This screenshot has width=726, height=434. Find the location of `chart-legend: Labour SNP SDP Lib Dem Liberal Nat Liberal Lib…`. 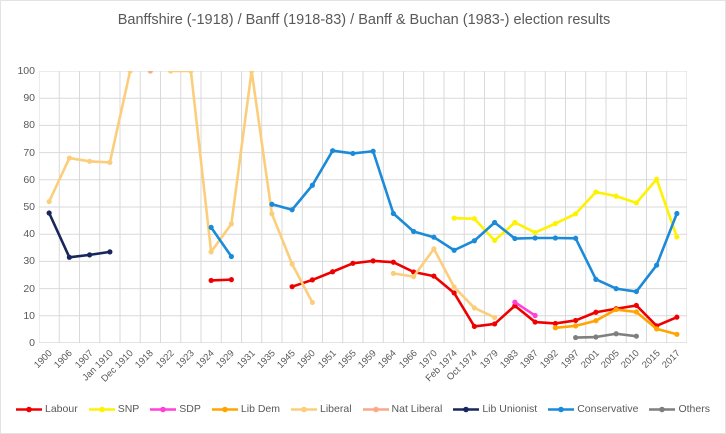

chart-legend: Labour SNP SDP Lib Dem Liberal Nat Liberal Lib… is located at coordinates (363, 409).